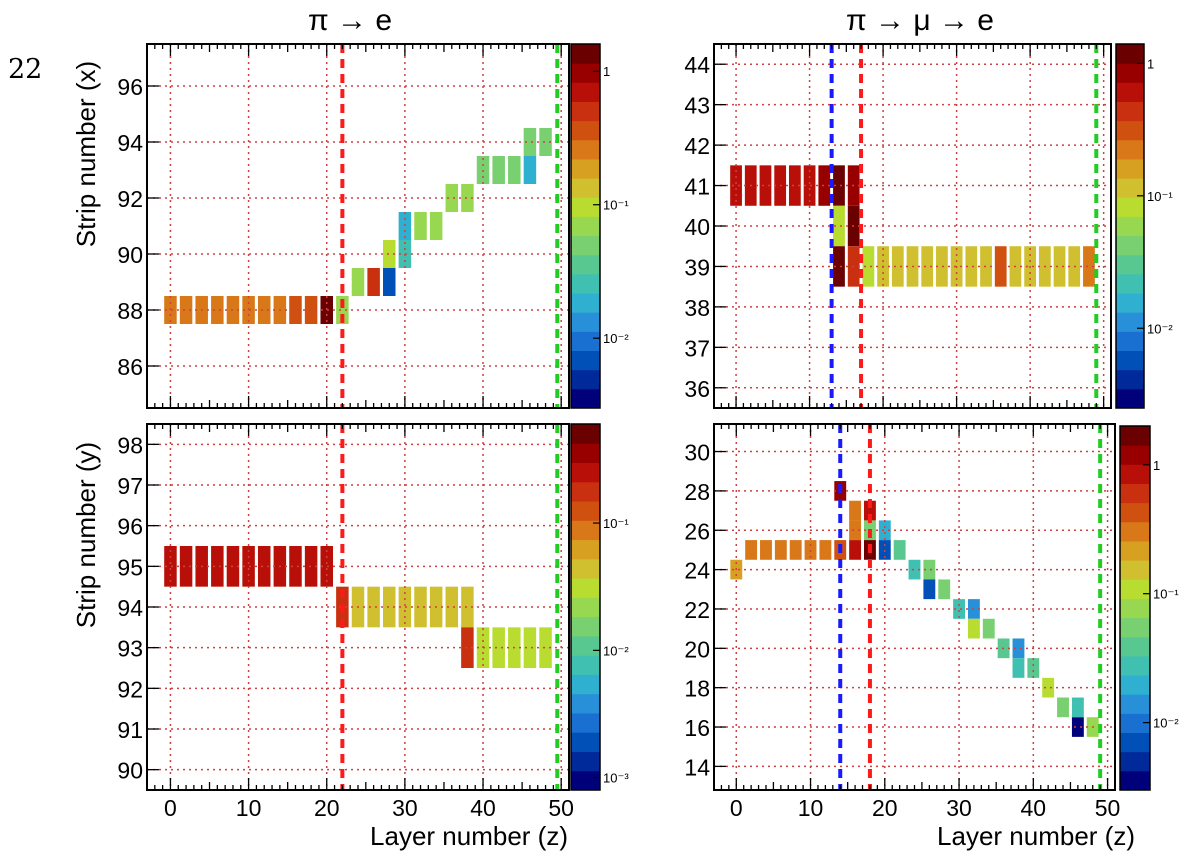 The width and height of the screenshot is (1195, 859). Describe the element at coordinates (1108, 808) in the screenshot. I see `x-tick-label: 50` at that location.